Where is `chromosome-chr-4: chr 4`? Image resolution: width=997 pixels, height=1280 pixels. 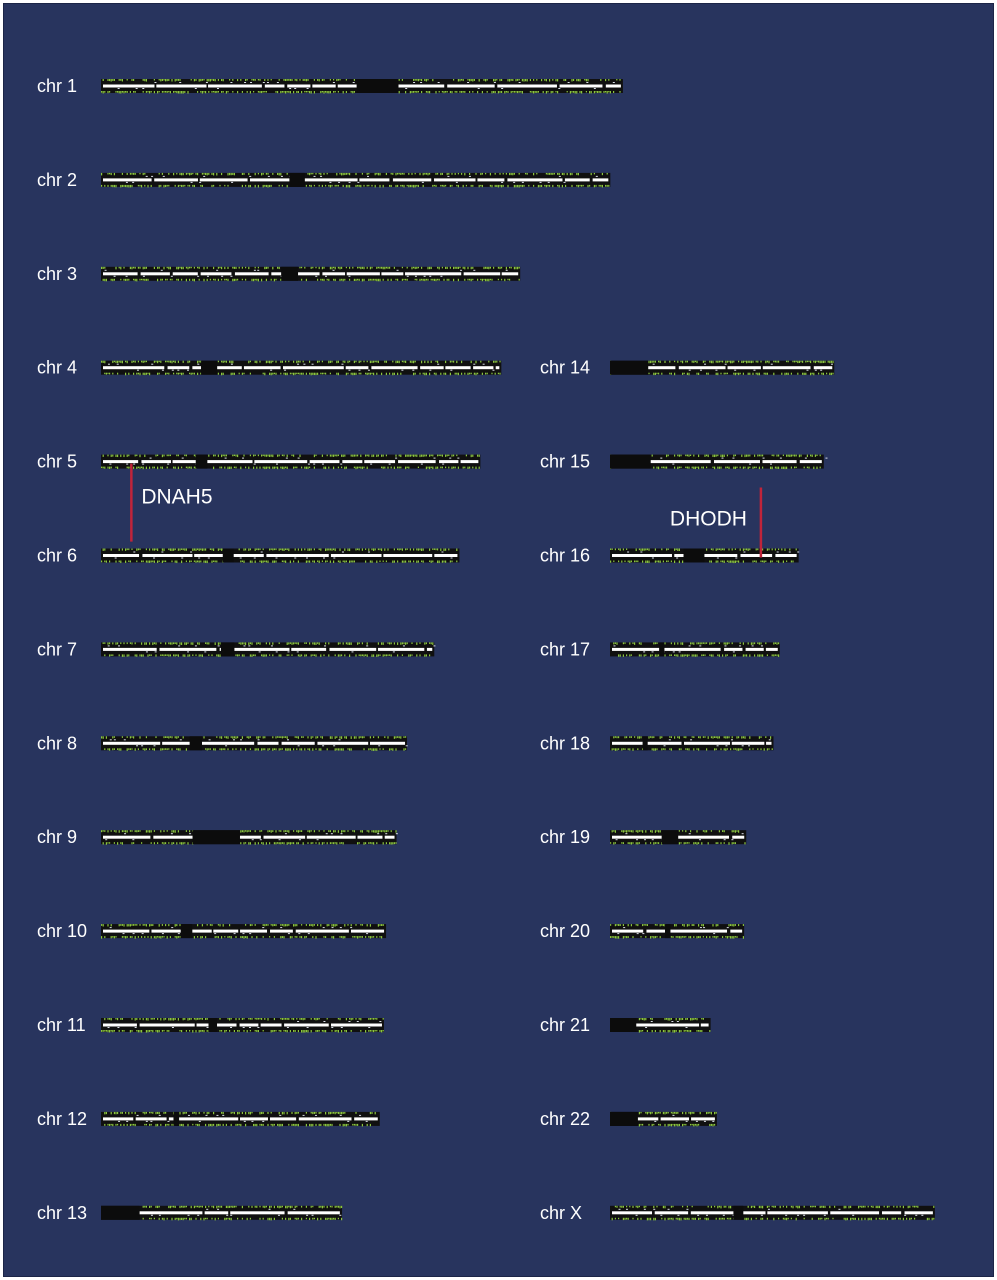 chromosome-chr-4: chr 4 is located at coordinates (269, 368).